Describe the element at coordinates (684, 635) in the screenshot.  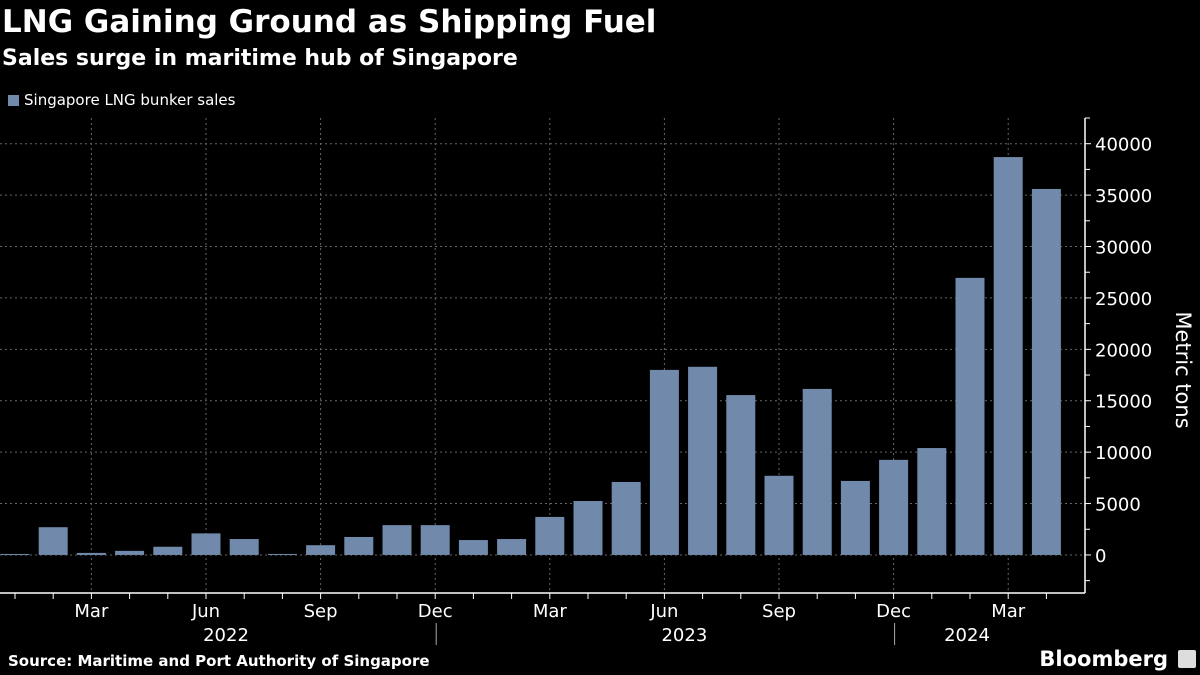
I see `year-label: 2023` at that location.